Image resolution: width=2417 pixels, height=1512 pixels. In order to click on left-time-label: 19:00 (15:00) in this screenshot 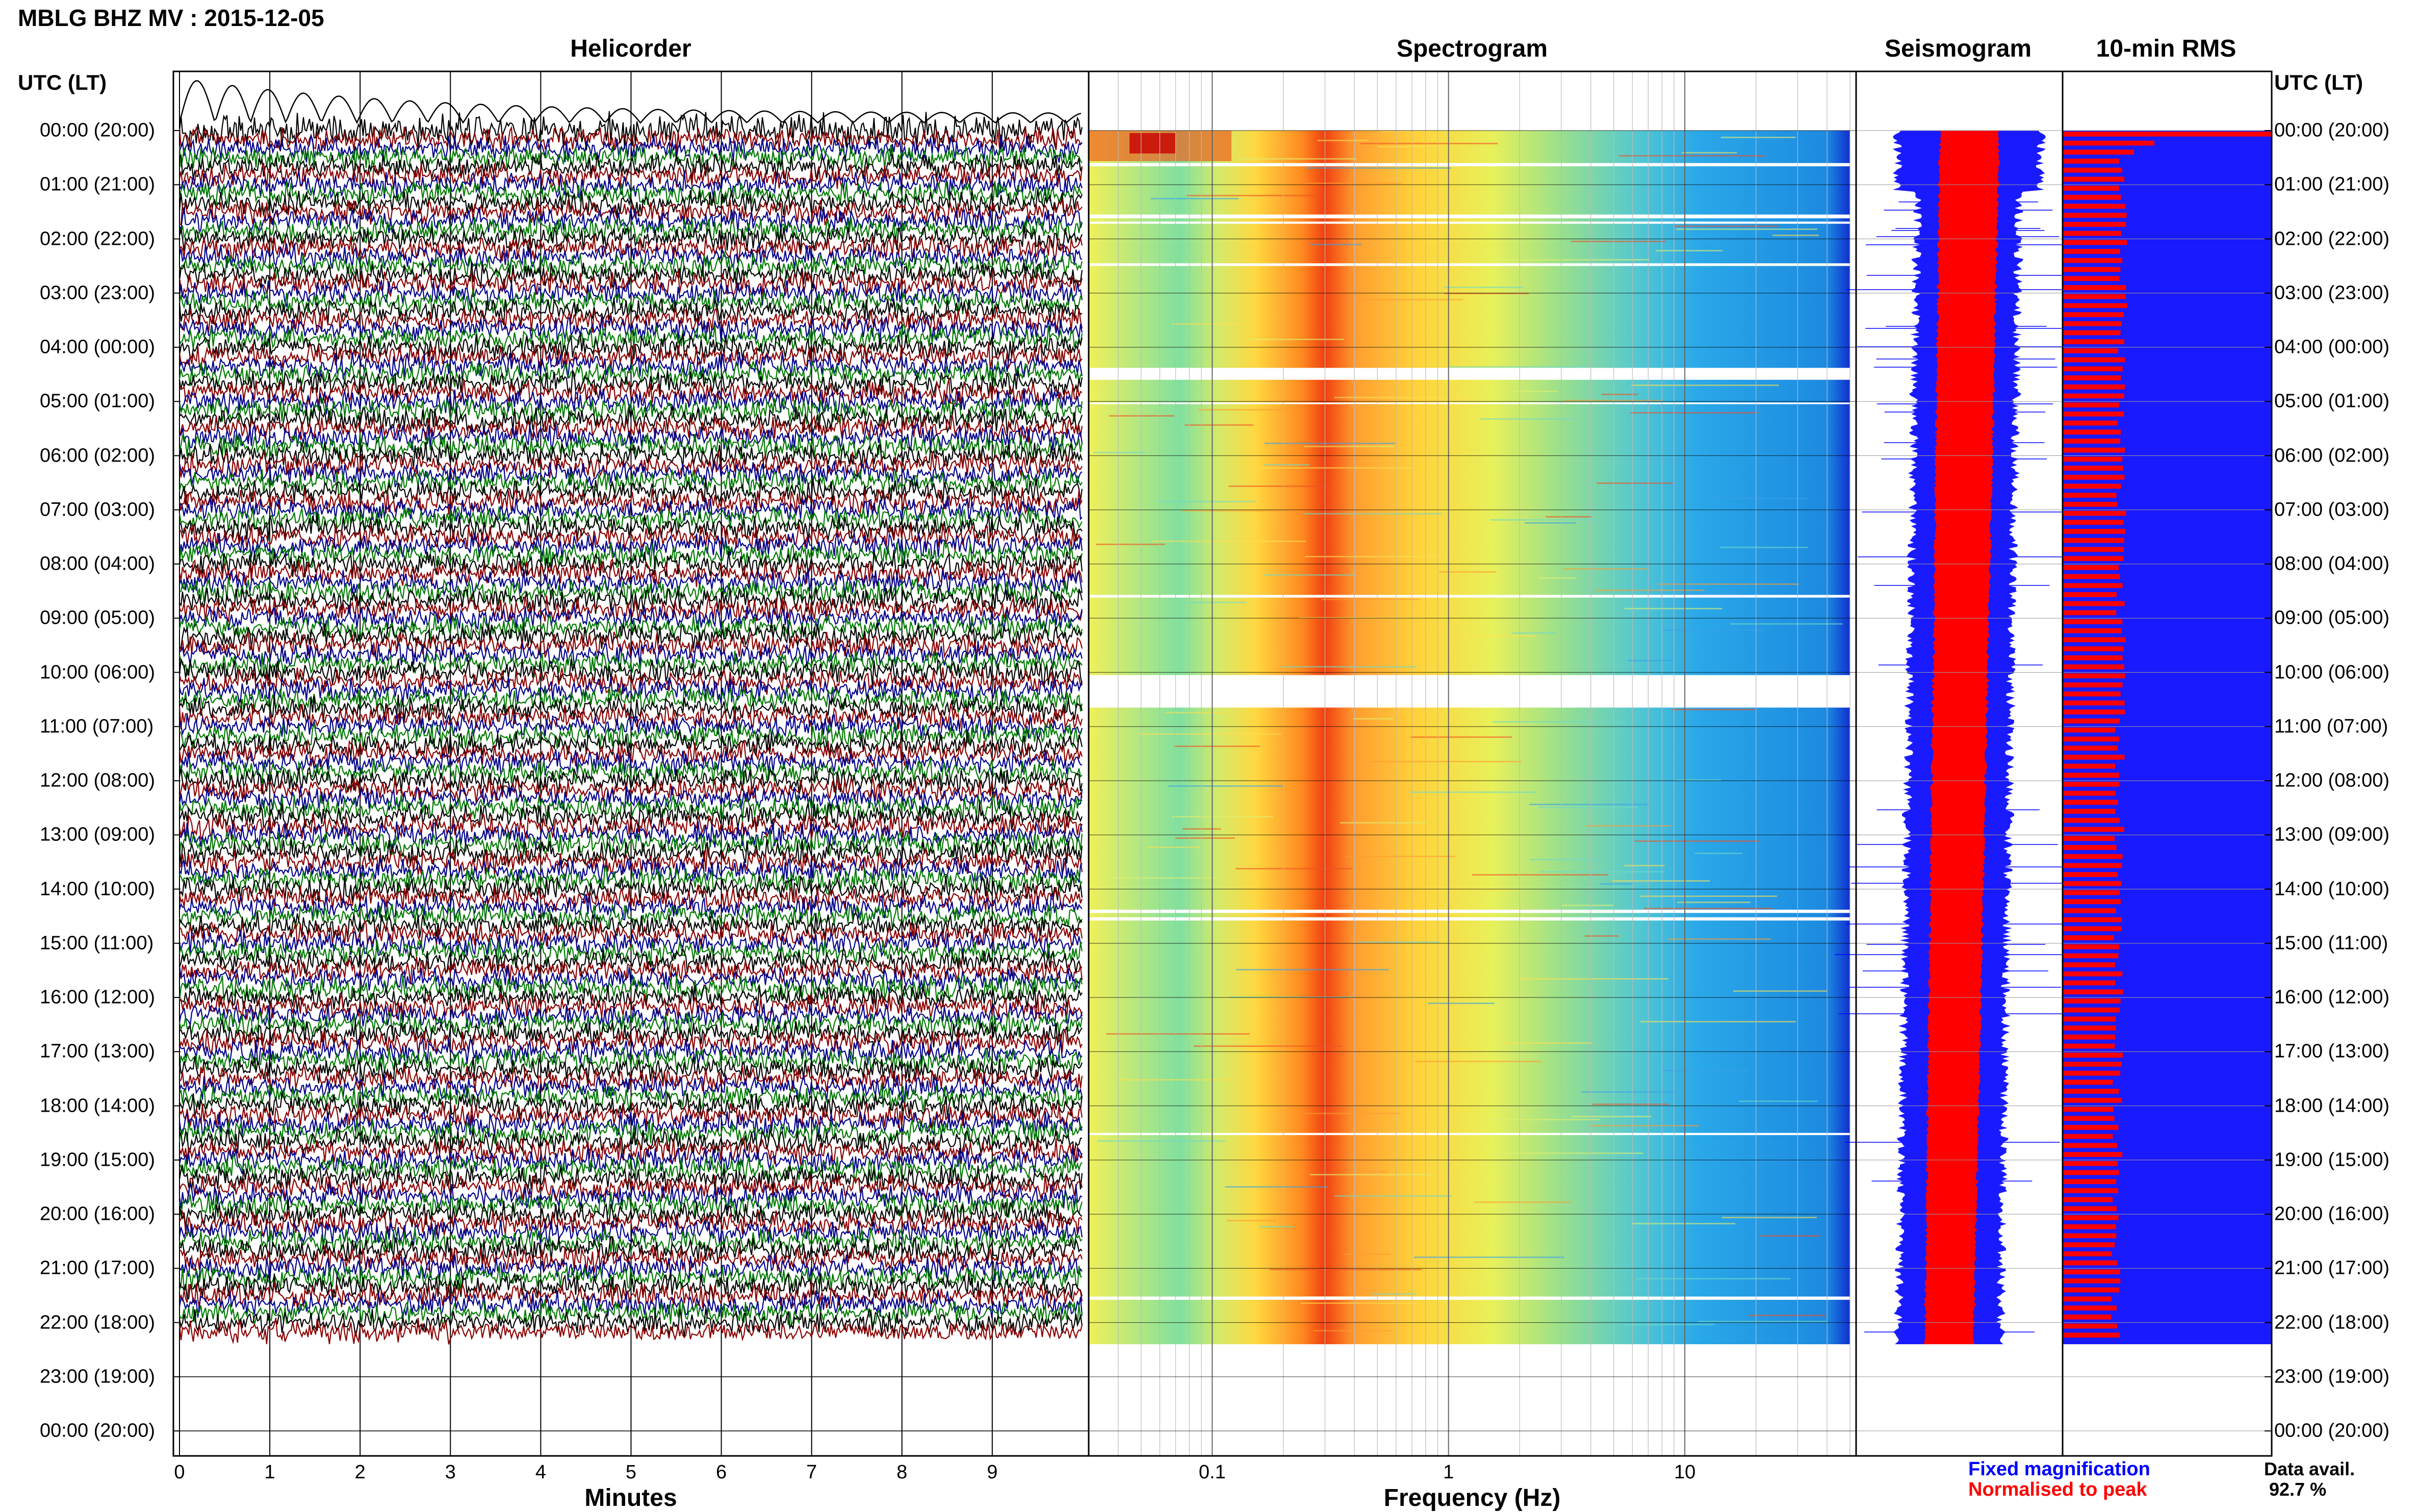, I will do `click(98, 1160)`.